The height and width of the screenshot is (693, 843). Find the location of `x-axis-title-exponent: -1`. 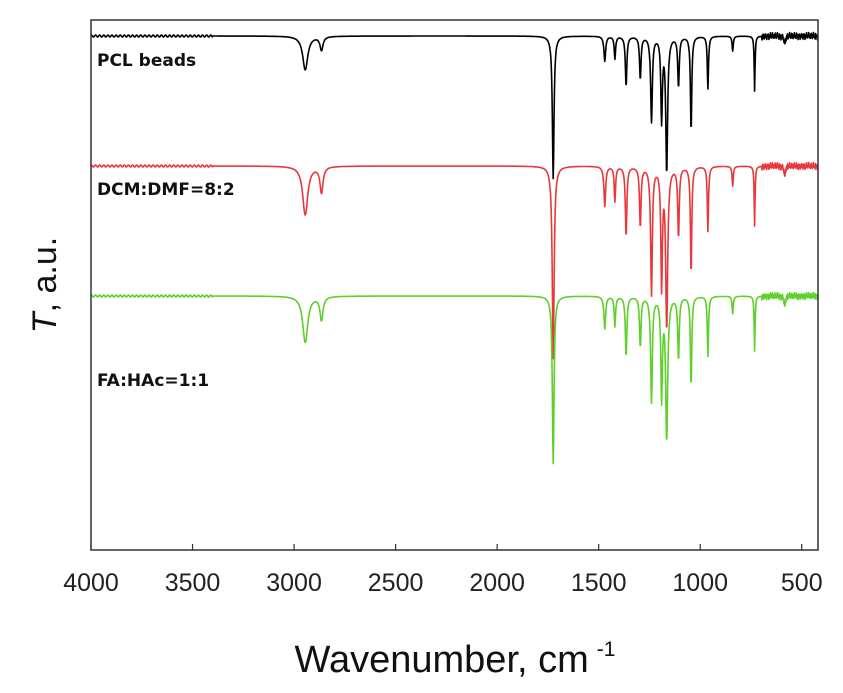

x-axis-title-exponent: -1 is located at coordinates (606, 649).